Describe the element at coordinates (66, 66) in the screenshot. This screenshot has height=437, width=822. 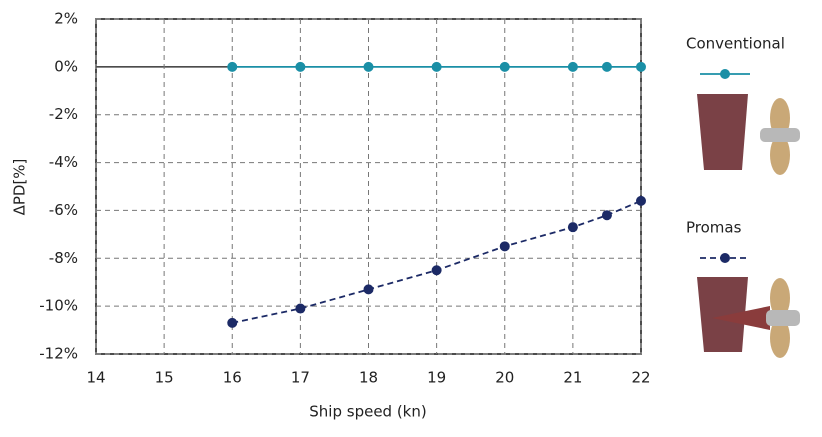
I see `y-tick-label: 0%` at that location.